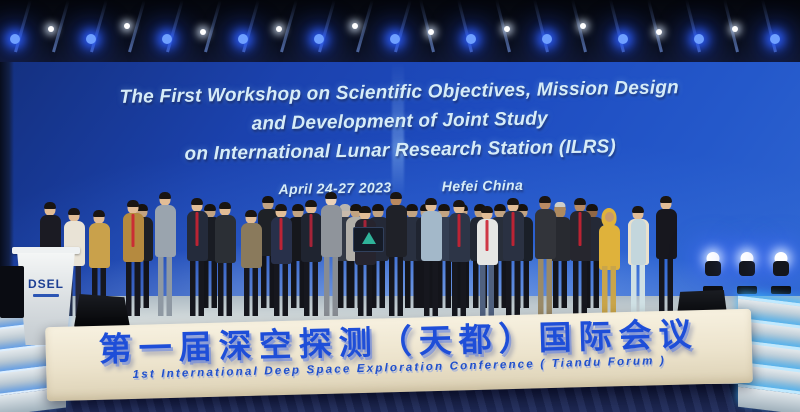  I want to click on stage-equipment-left-corner, so click(12, 292).